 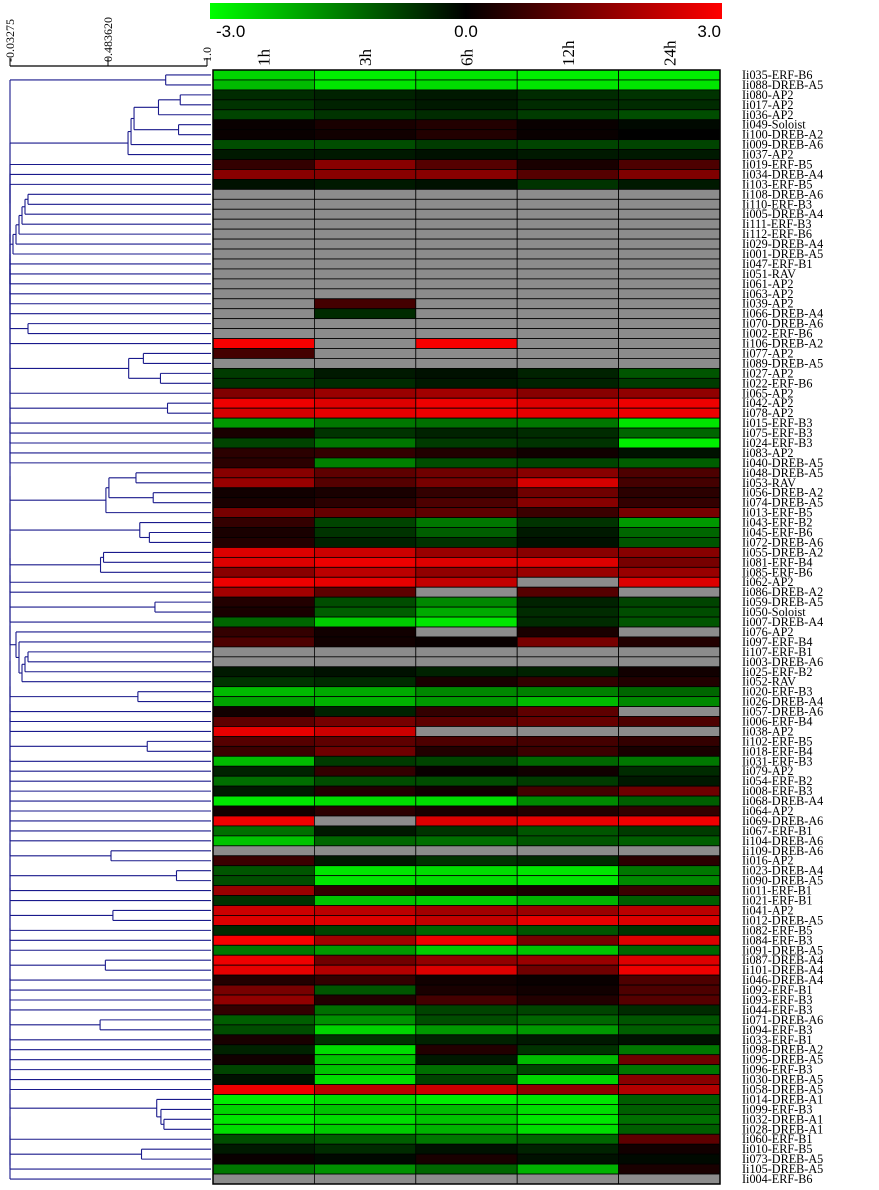 I want to click on scale-label-min: -3.0, so click(x=230, y=31).